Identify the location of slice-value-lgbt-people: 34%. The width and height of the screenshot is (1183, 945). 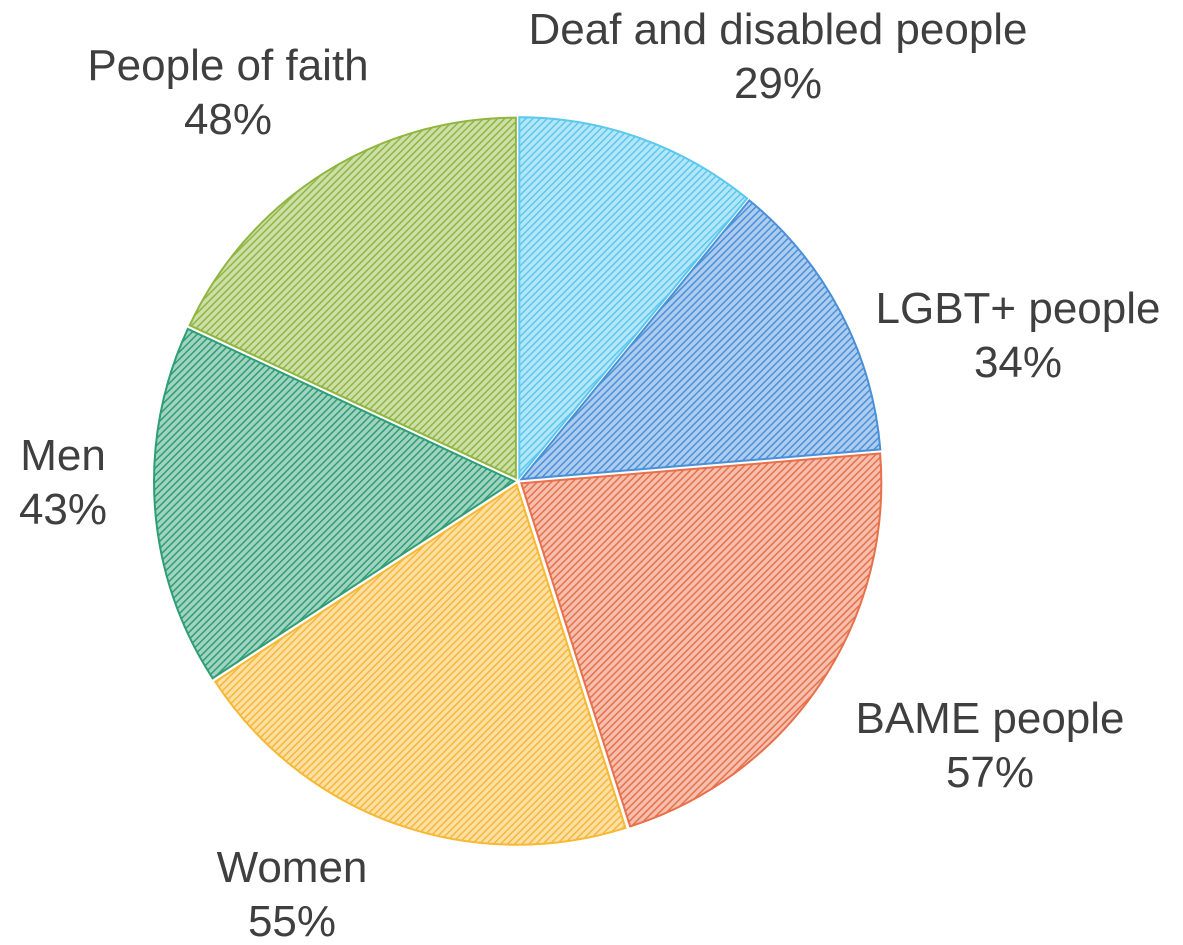
(1018, 362).